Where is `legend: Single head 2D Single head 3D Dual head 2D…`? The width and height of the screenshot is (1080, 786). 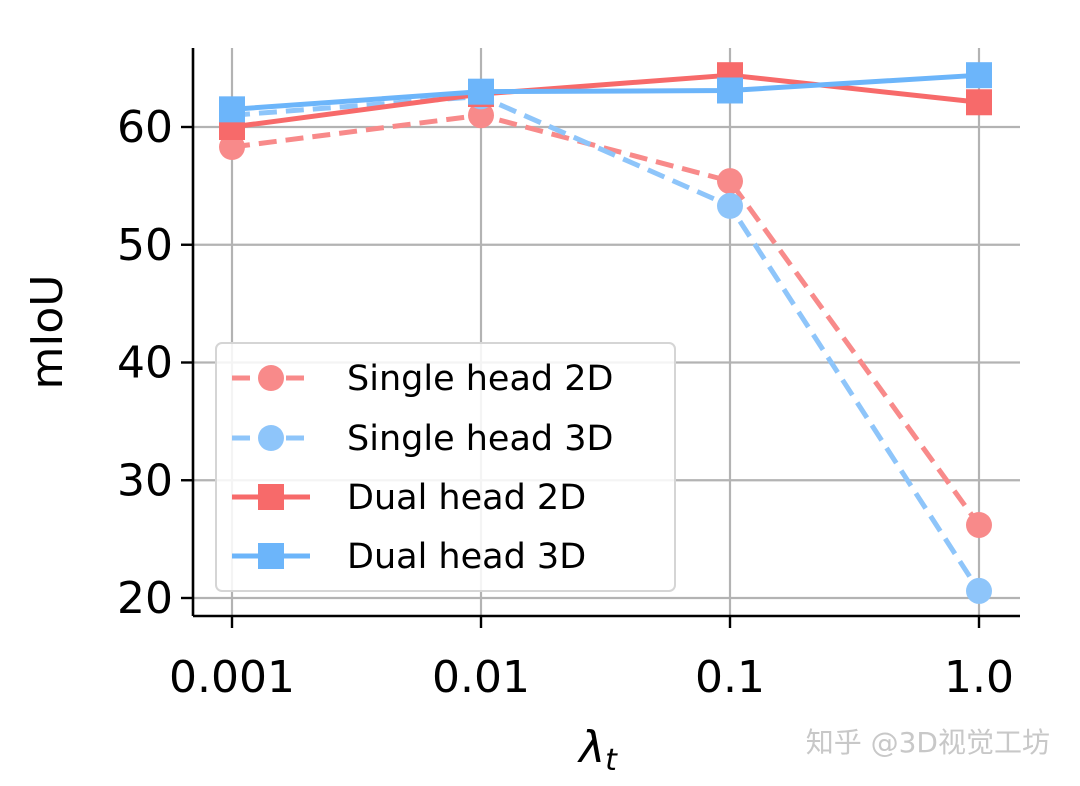
legend: Single head 2D Single head 3D Dual head 2D… is located at coordinates (445, 467).